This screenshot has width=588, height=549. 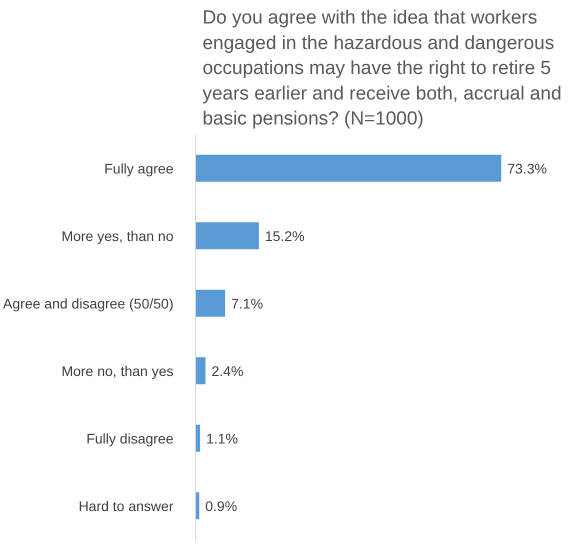 What do you see at coordinates (222, 438) in the screenshot?
I see `data-label: 1.1%` at bounding box center [222, 438].